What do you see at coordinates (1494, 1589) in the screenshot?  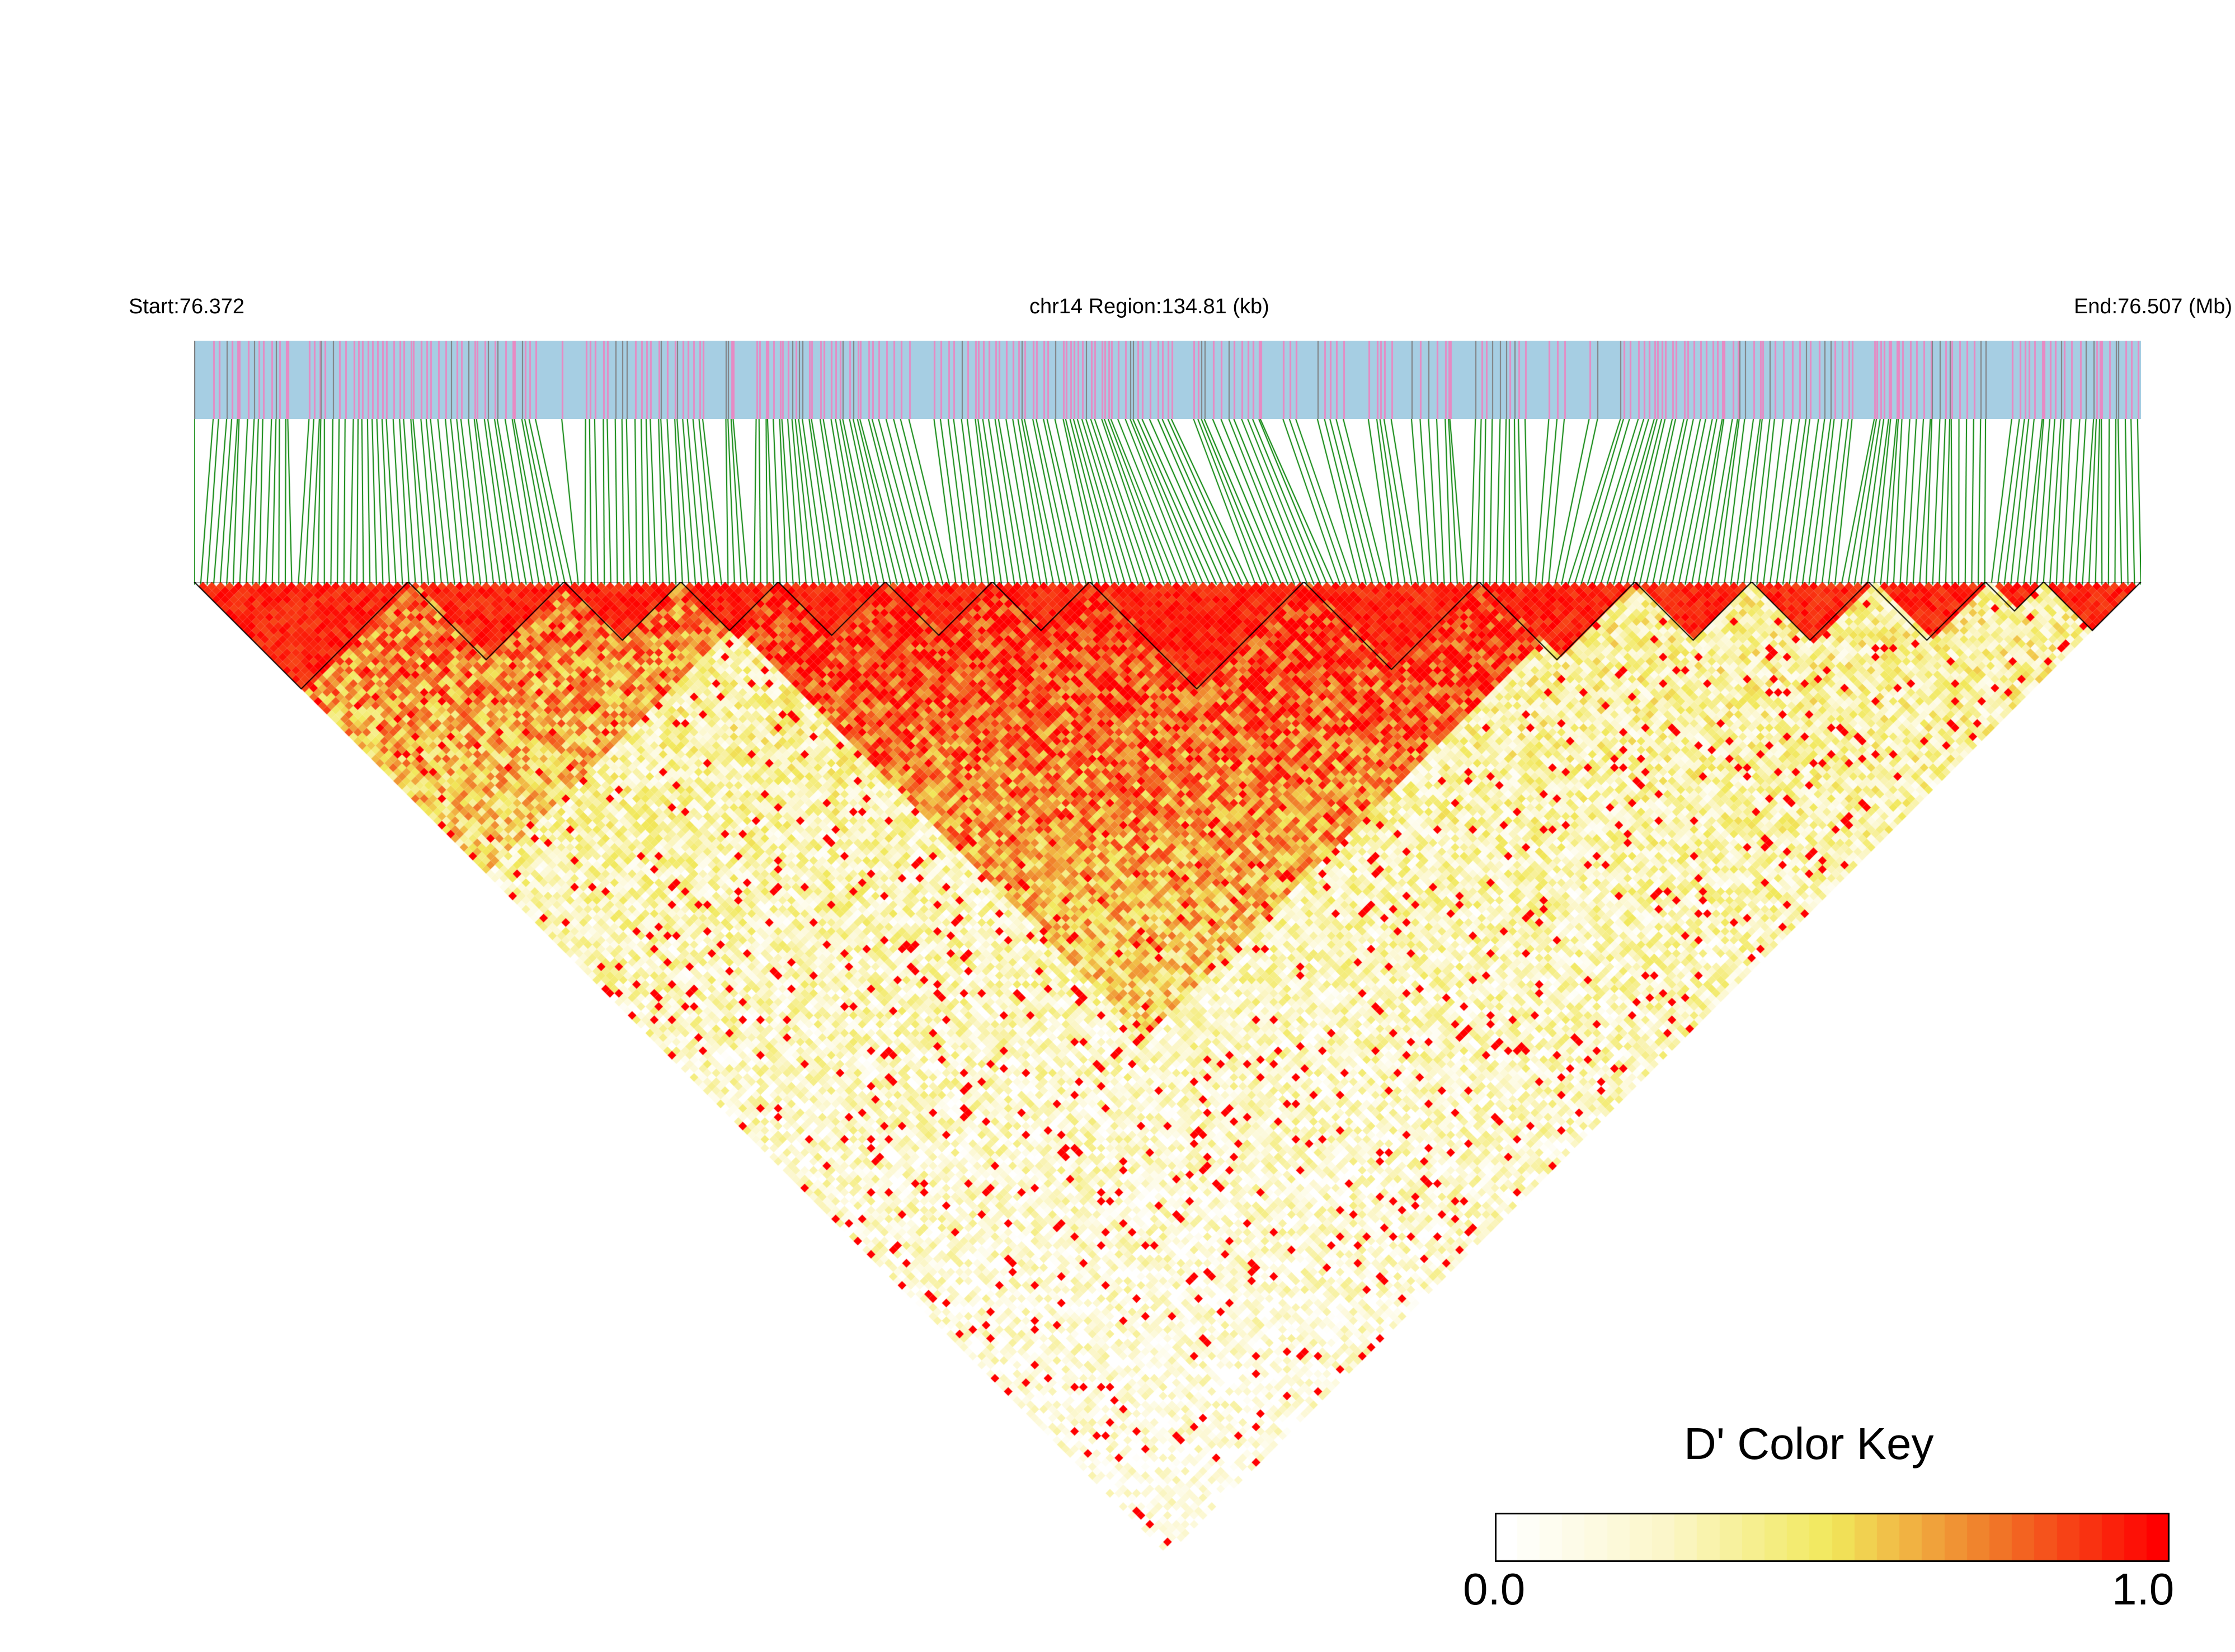 I see `color-key-min-label: 0.0` at bounding box center [1494, 1589].